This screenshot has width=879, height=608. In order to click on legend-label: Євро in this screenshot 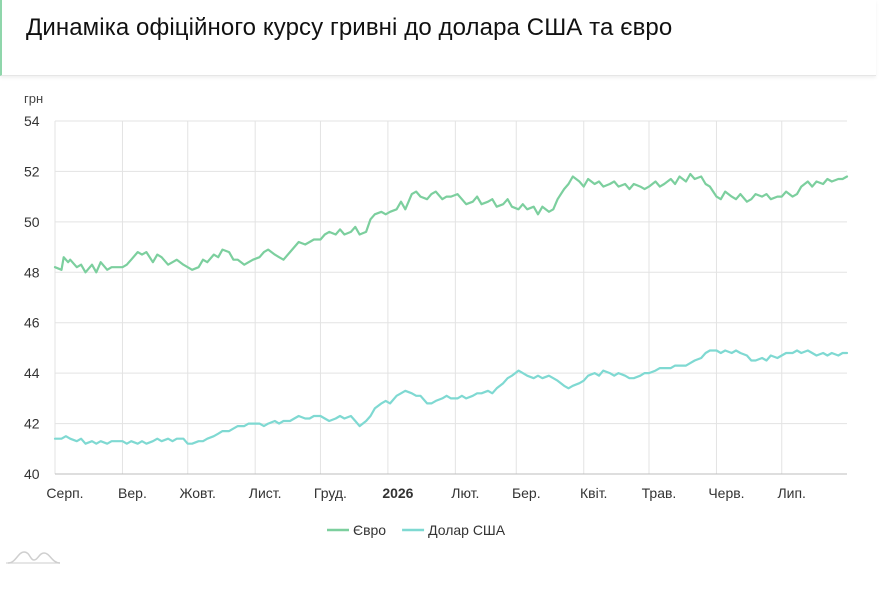, I will do `click(369, 530)`.